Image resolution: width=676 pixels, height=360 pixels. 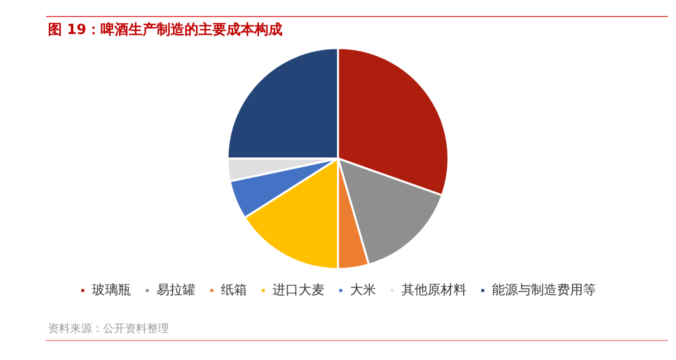 I want to click on legend-label: 大米, so click(x=363, y=290).